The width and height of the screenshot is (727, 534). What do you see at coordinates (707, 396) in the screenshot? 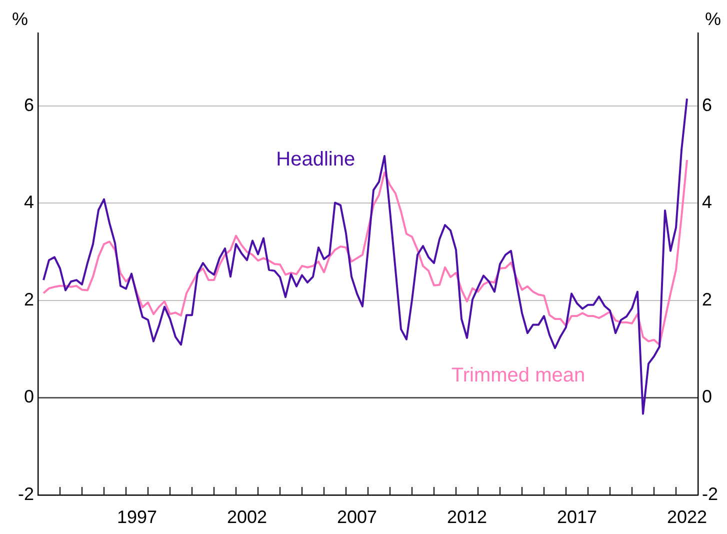
I see `y2-tick-label: 0` at bounding box center [707, 396].